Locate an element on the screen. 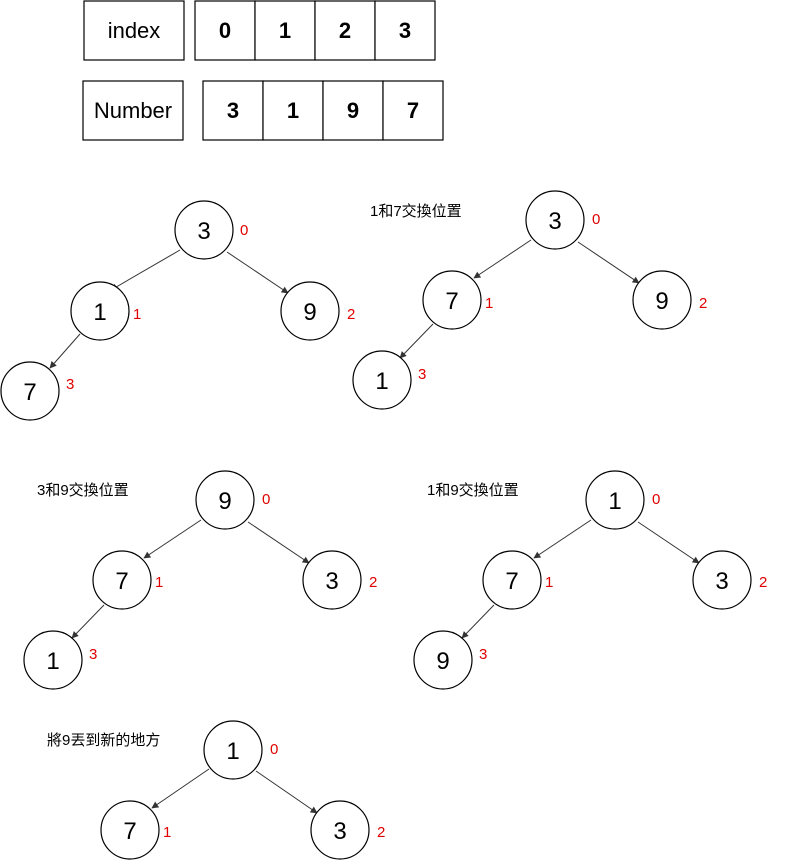 This screenshot has height=861, width=788. step-caption: 1和7交換位置 is located at coordinates (416, 211).